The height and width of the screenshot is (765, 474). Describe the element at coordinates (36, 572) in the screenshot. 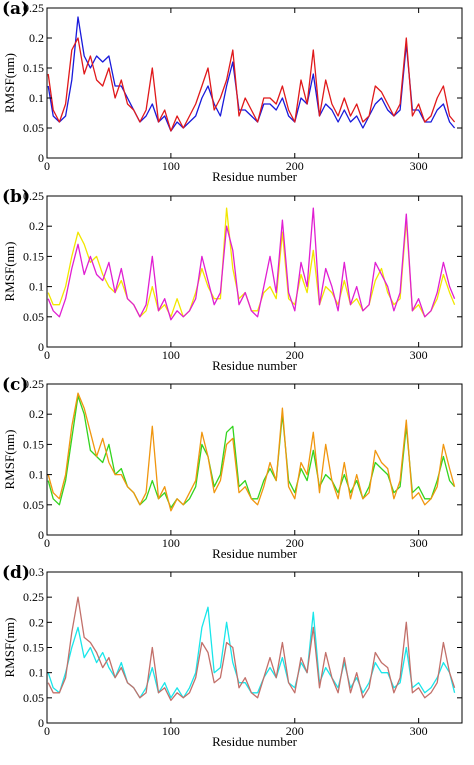

I see `y-tick-label: 0.3` at that location.